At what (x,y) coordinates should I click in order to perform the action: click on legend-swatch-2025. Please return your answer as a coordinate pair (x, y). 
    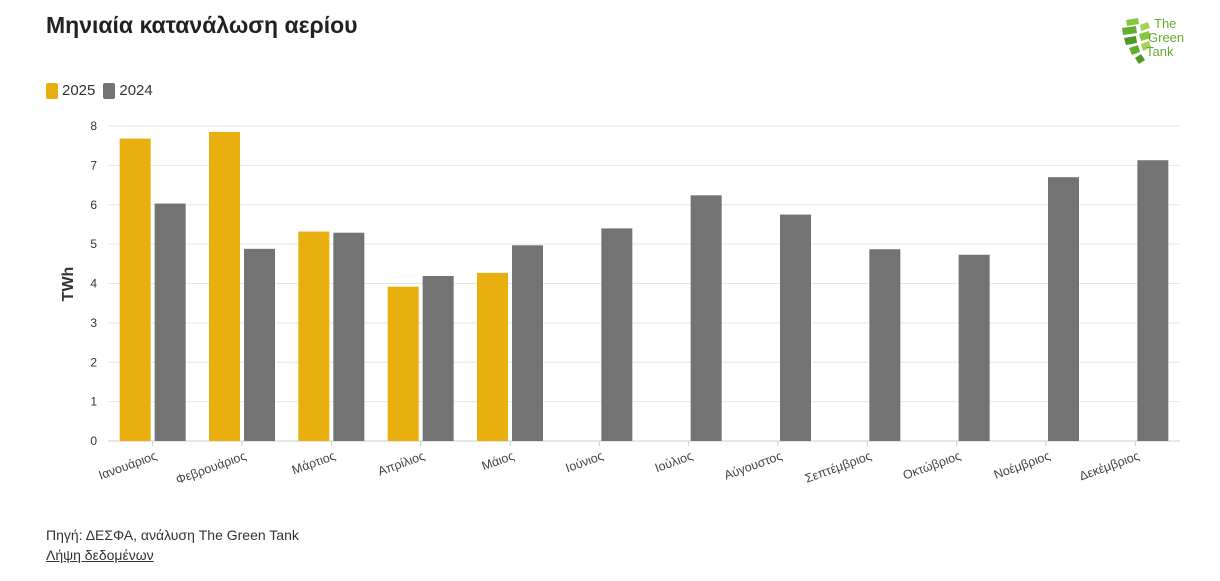
    Looking at the image, I should click on (52, 90).